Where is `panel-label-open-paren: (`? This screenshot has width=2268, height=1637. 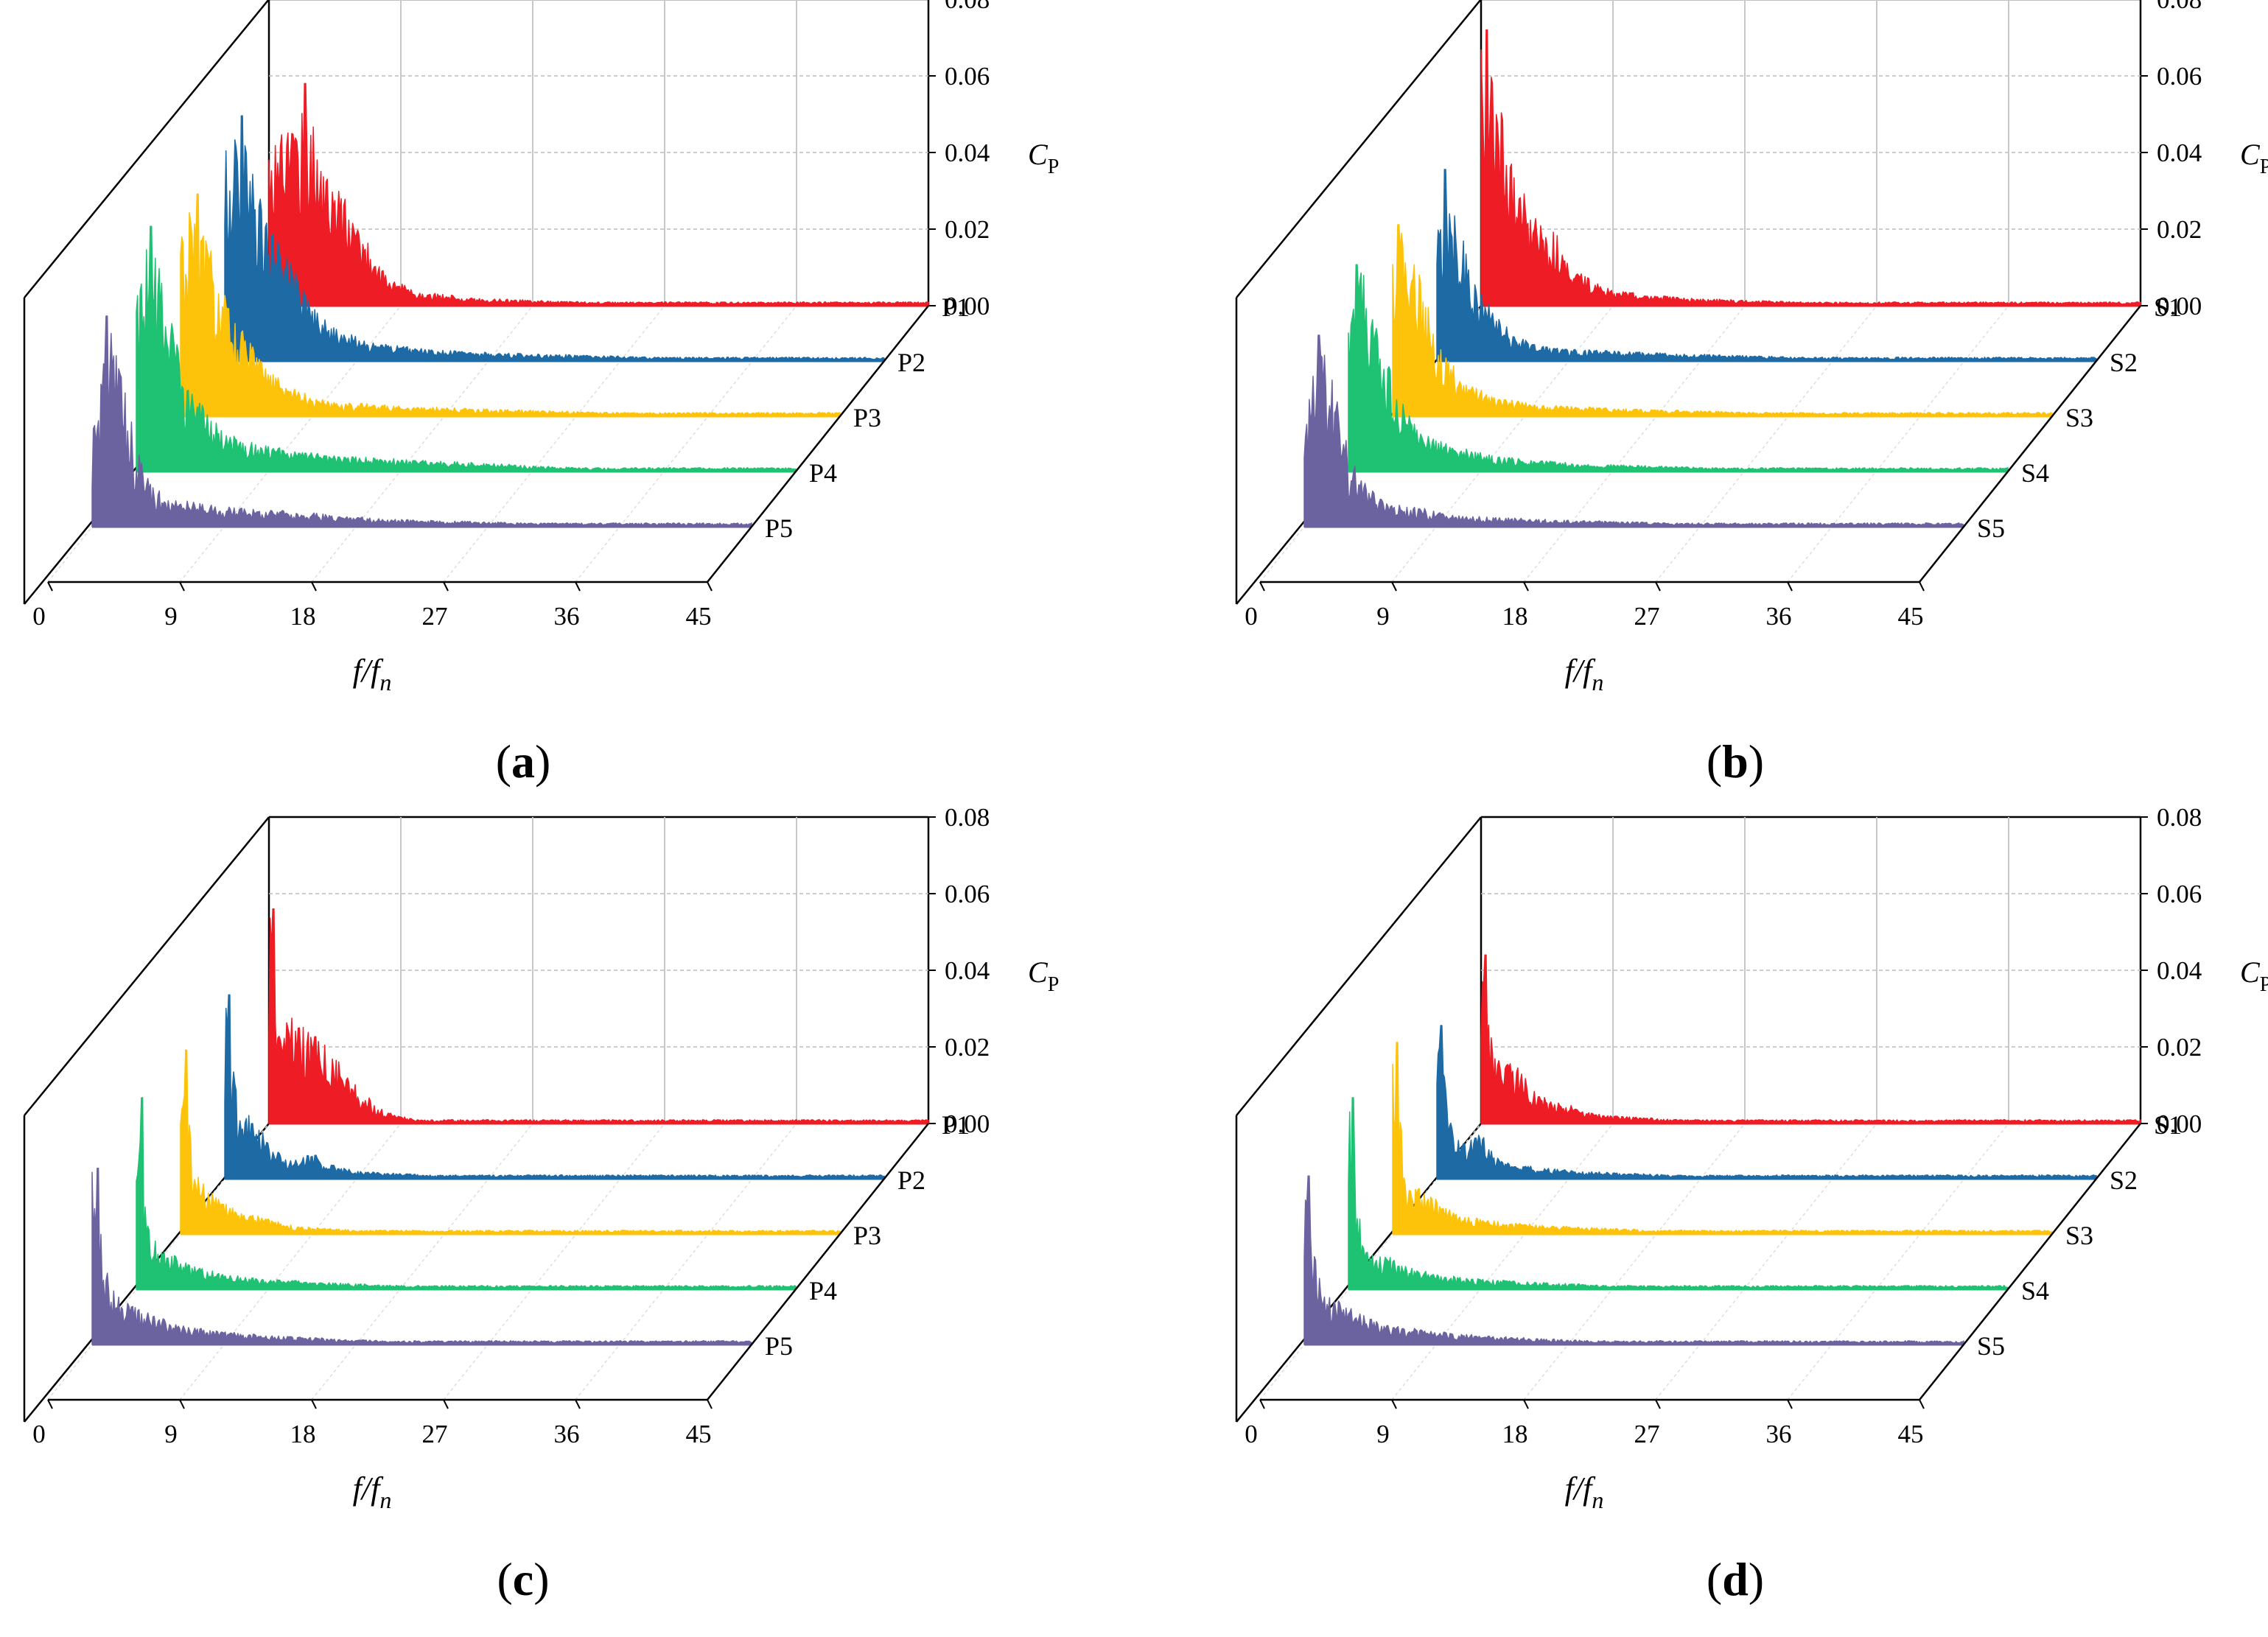
panel-label-open-paren: ( is located at coordinates (504, 1579).